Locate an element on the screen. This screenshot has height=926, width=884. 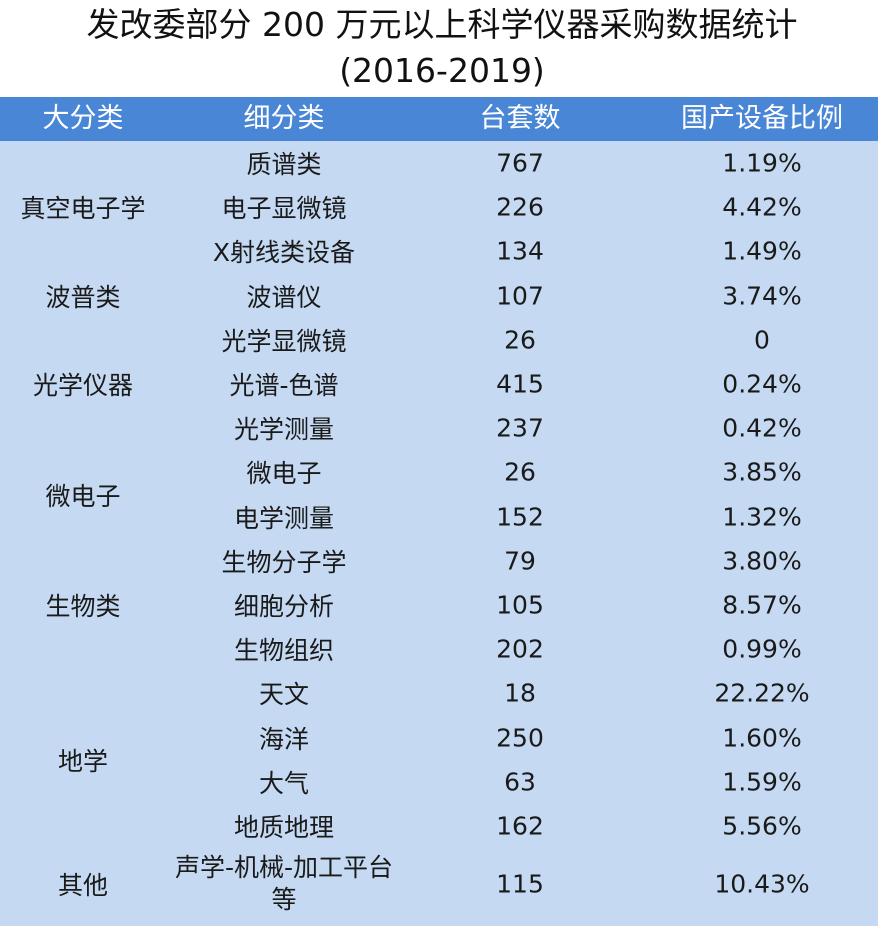
cell-domestic-ratio: 1.32% is located at coordinates (762, 517).